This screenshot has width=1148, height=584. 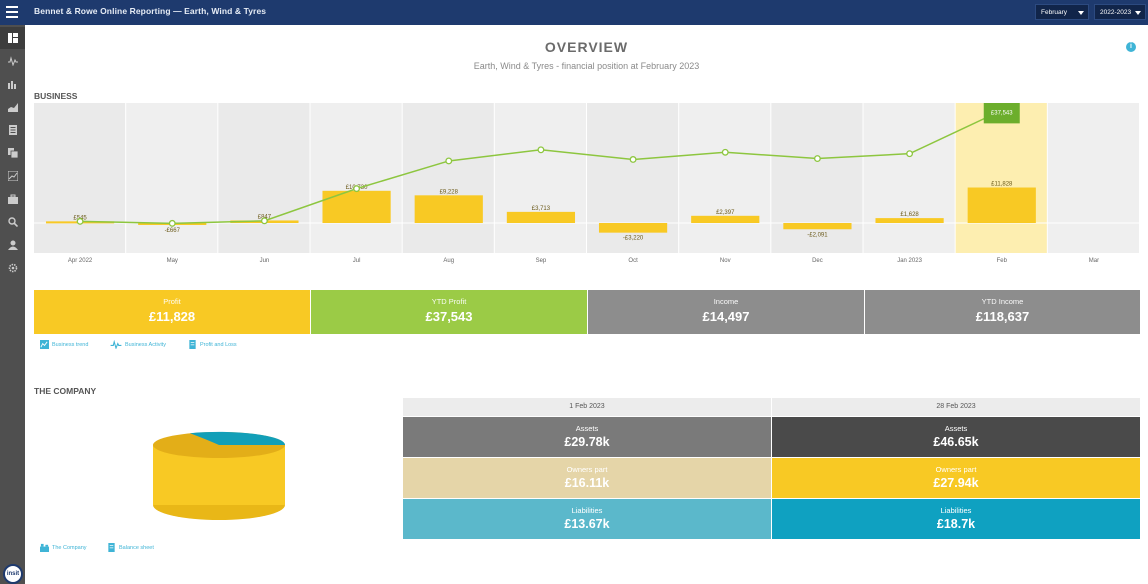 I want to click on link-label: Profit and Loss, so click(x=218, y=344).